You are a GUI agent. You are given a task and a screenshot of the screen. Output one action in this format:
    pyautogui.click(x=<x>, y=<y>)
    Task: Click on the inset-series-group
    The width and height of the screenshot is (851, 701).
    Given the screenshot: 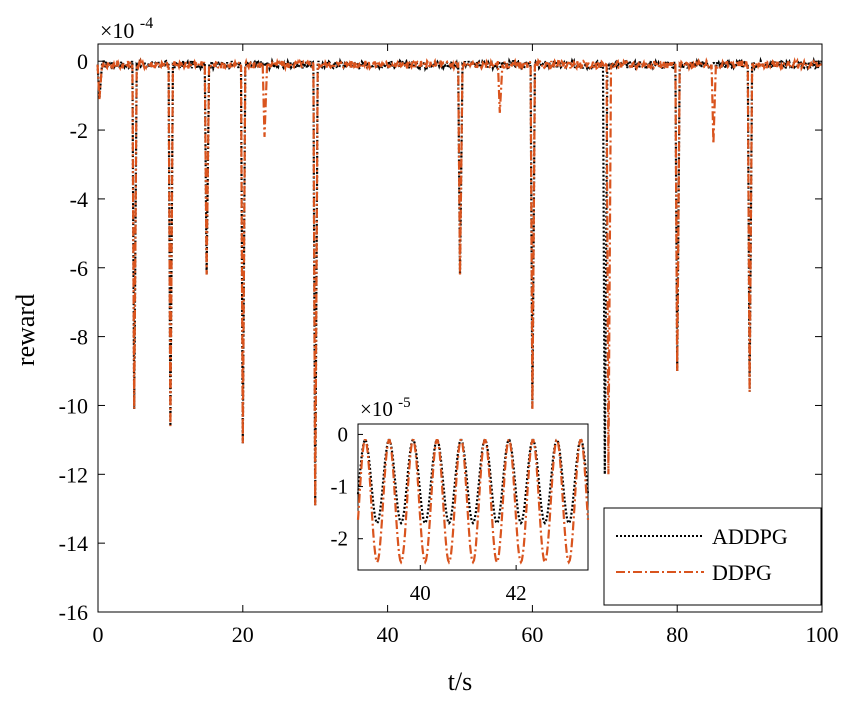 What is the action you would take?
    pyautogui.click(x=473, y=501)
    